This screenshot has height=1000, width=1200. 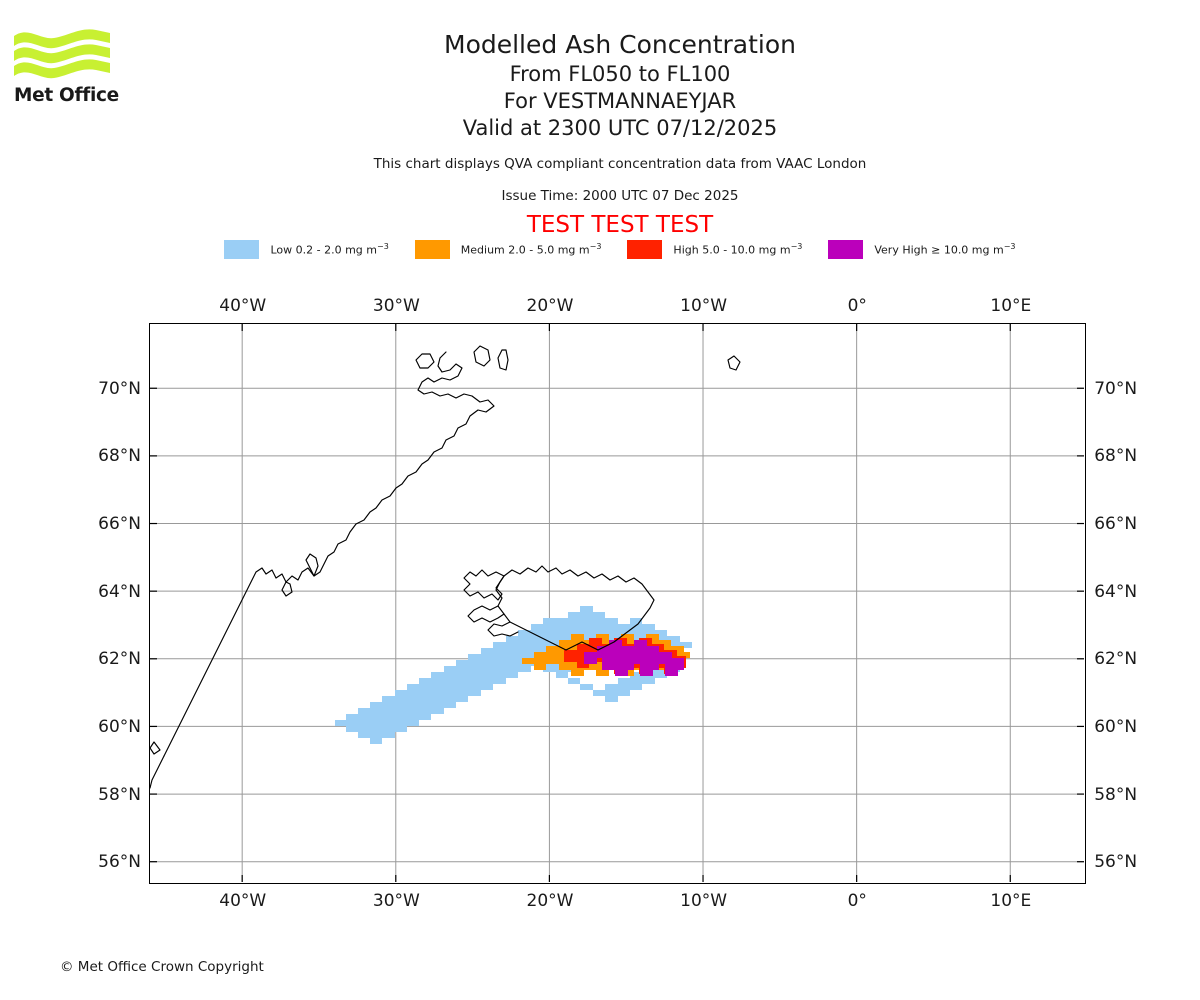 I want to click on lat-tick-label-left-2: 60°N, so click(x=119, y=727).